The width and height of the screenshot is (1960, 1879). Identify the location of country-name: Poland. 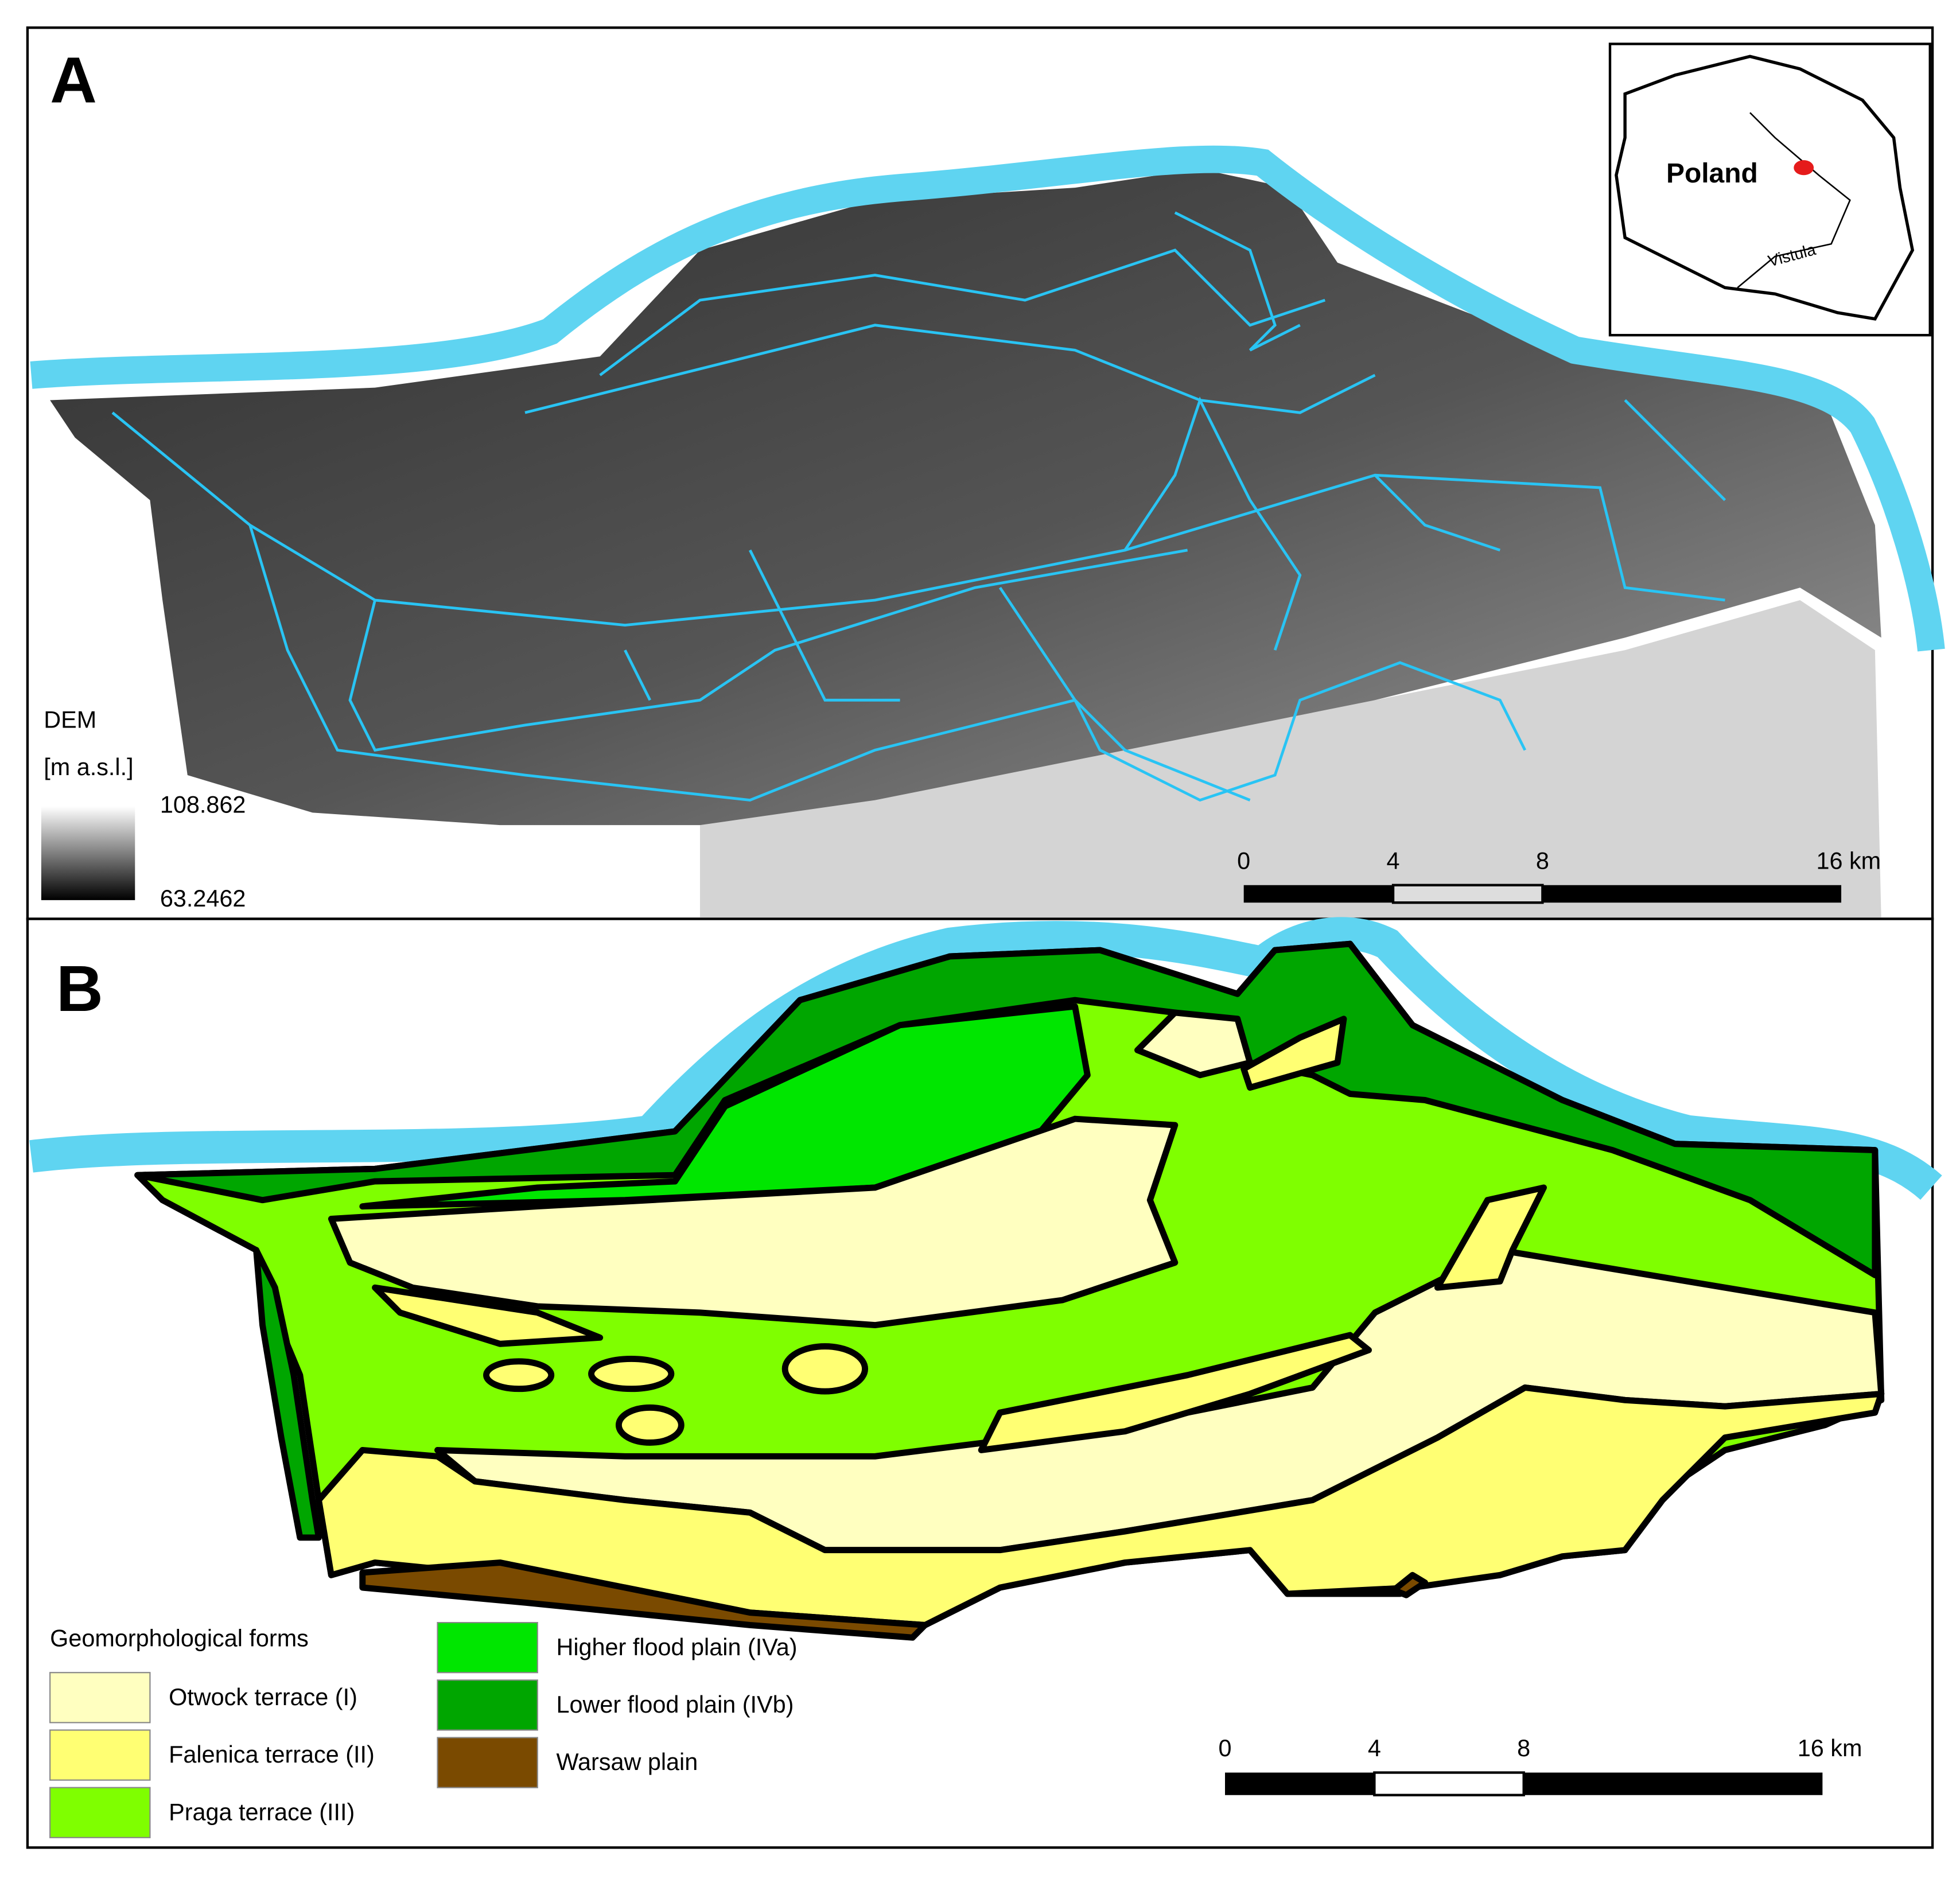
(1712, 174).